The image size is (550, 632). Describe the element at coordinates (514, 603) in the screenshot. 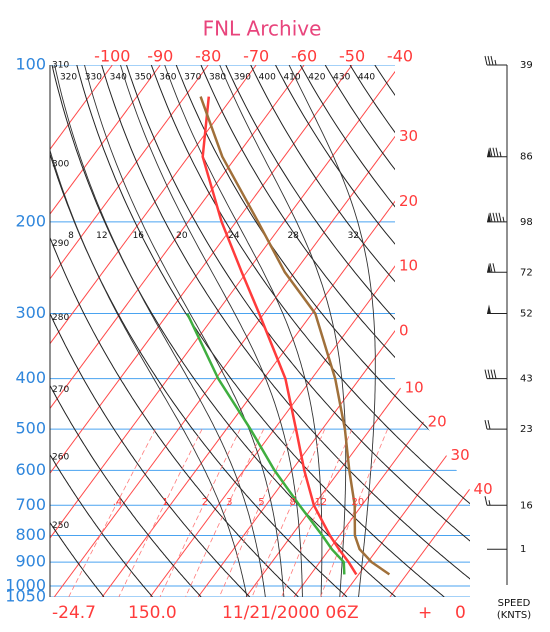

I see `wind-unit-label: SPEED` at that location.